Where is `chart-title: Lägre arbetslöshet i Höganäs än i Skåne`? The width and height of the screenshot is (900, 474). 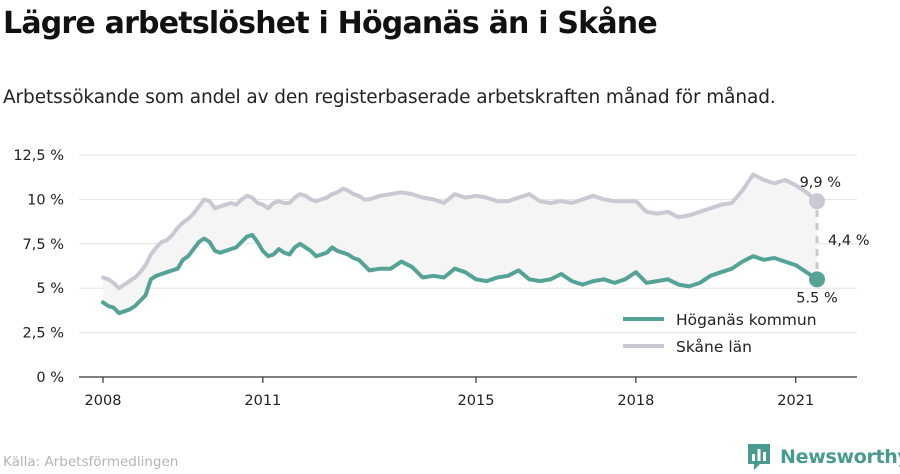 chart-title: Lägre arbetslöshet i Höganäs än i Skåne is located at coordinates (330, 23).